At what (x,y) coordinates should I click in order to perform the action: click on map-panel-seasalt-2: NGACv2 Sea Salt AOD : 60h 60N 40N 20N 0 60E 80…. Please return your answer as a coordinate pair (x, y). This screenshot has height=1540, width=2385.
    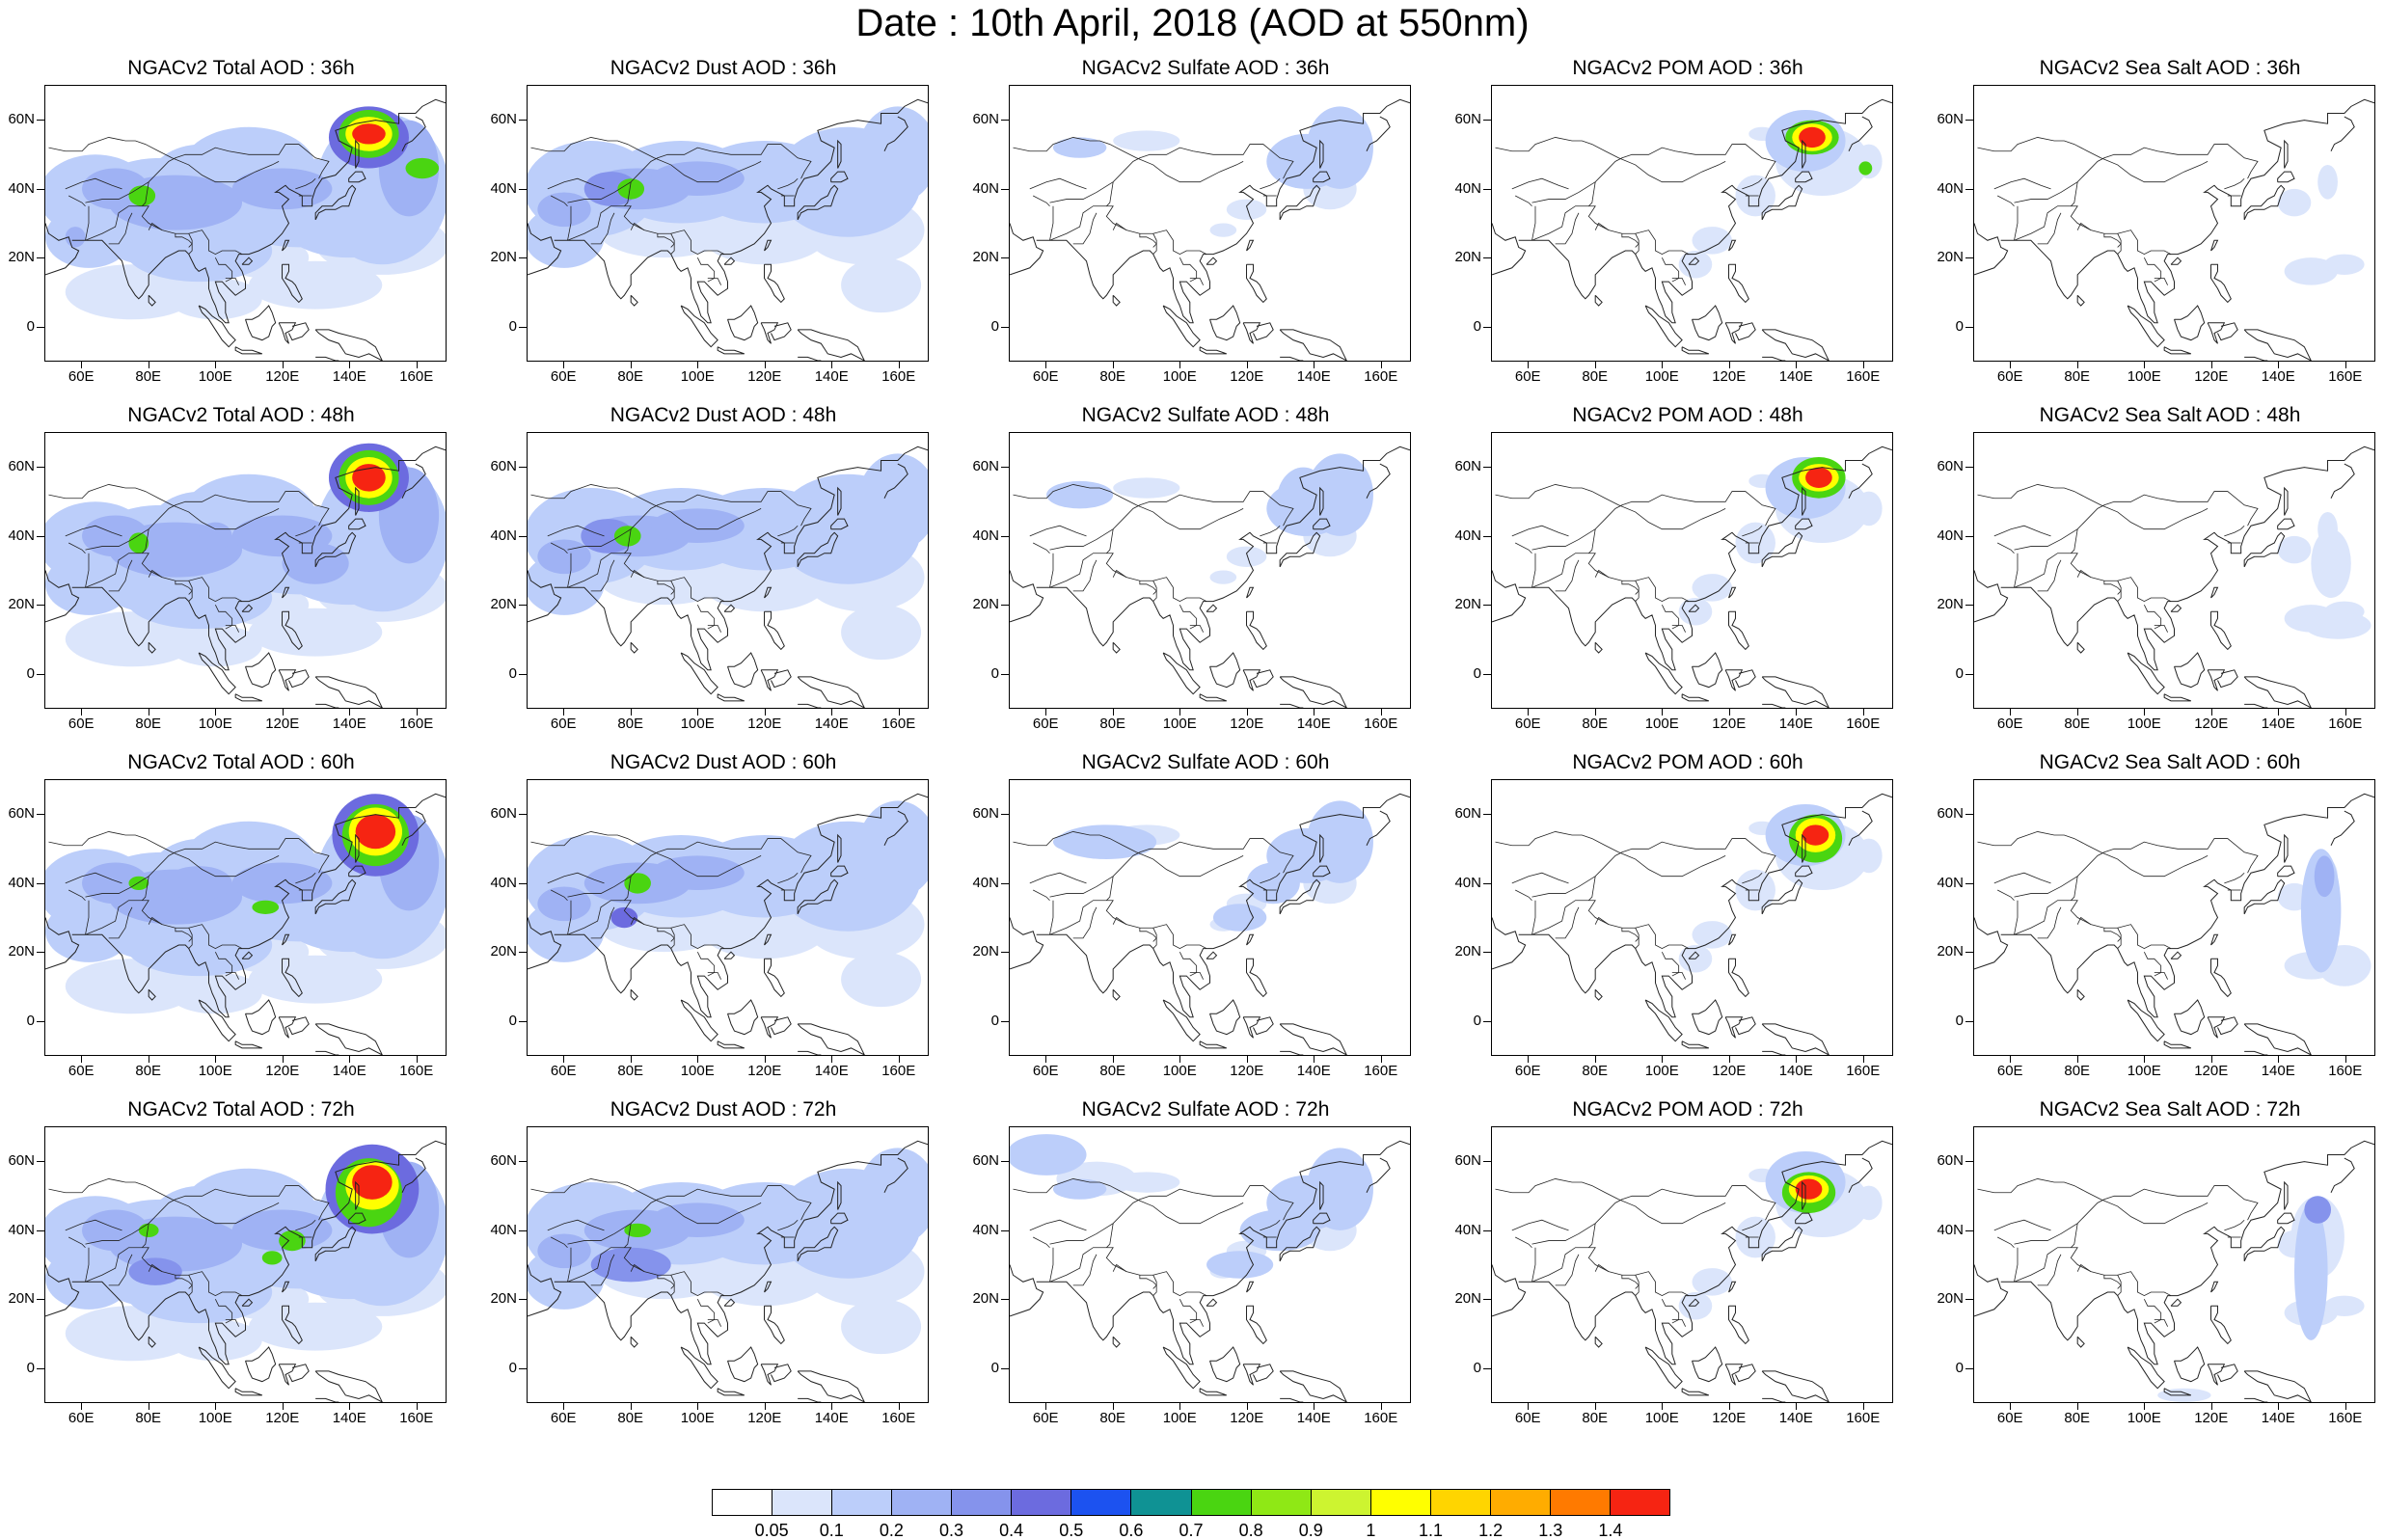
    Looking at the image, I should click on (2157, 923).